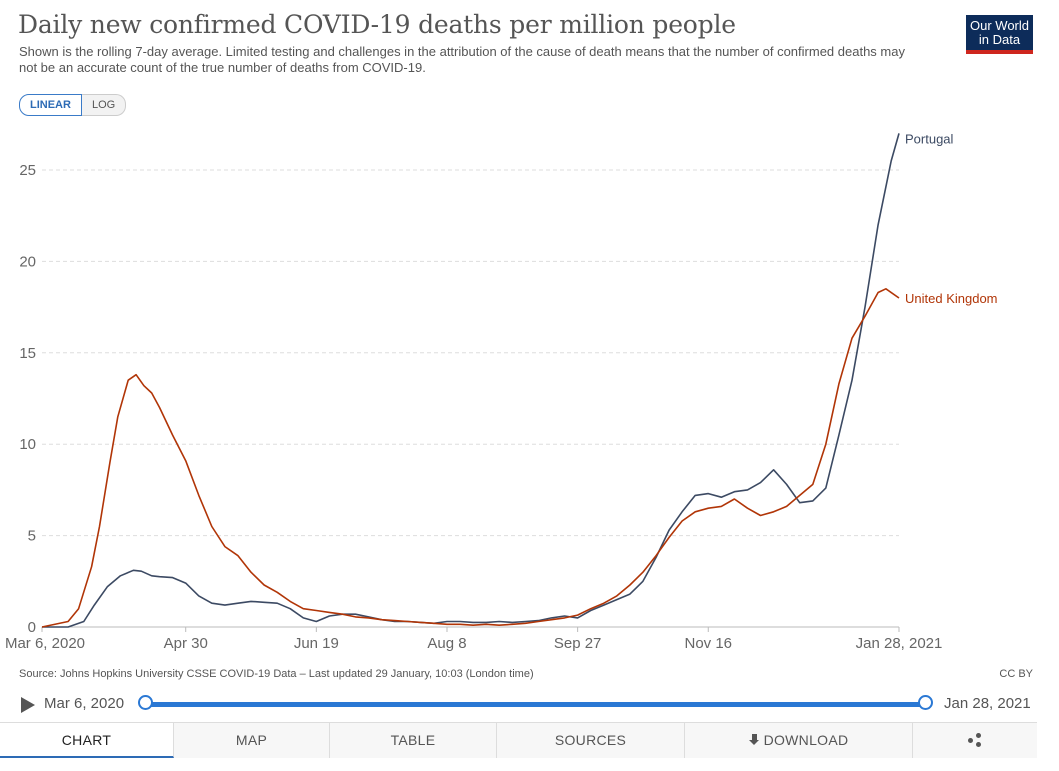 Image resolution: width=1059 pixels, height=771 pixels. What do you see at coordinates (999, 39) in the screenshot?
I see `logo-line-2: in Data` at bounding box center [999, 39].